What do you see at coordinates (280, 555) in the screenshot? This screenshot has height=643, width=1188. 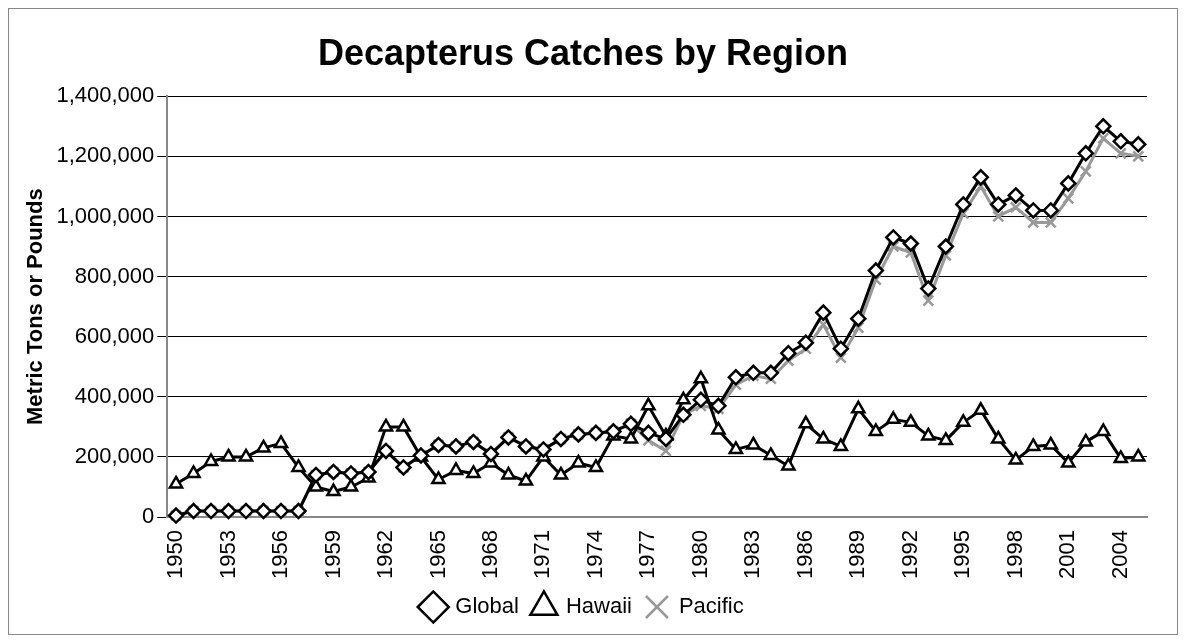 I see `x-tick-label: 1956` at bounding box center [280, 555].